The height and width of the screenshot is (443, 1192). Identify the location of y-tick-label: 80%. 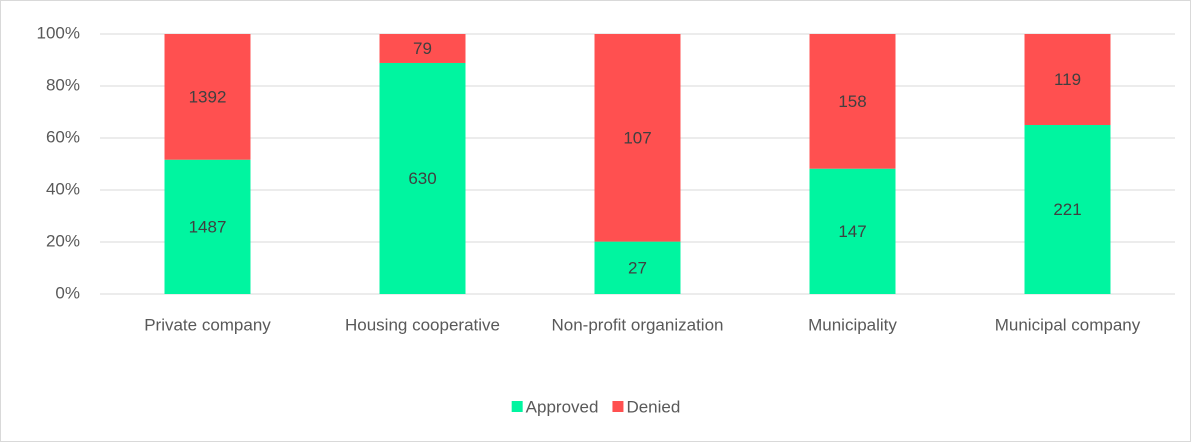
(63, 84).